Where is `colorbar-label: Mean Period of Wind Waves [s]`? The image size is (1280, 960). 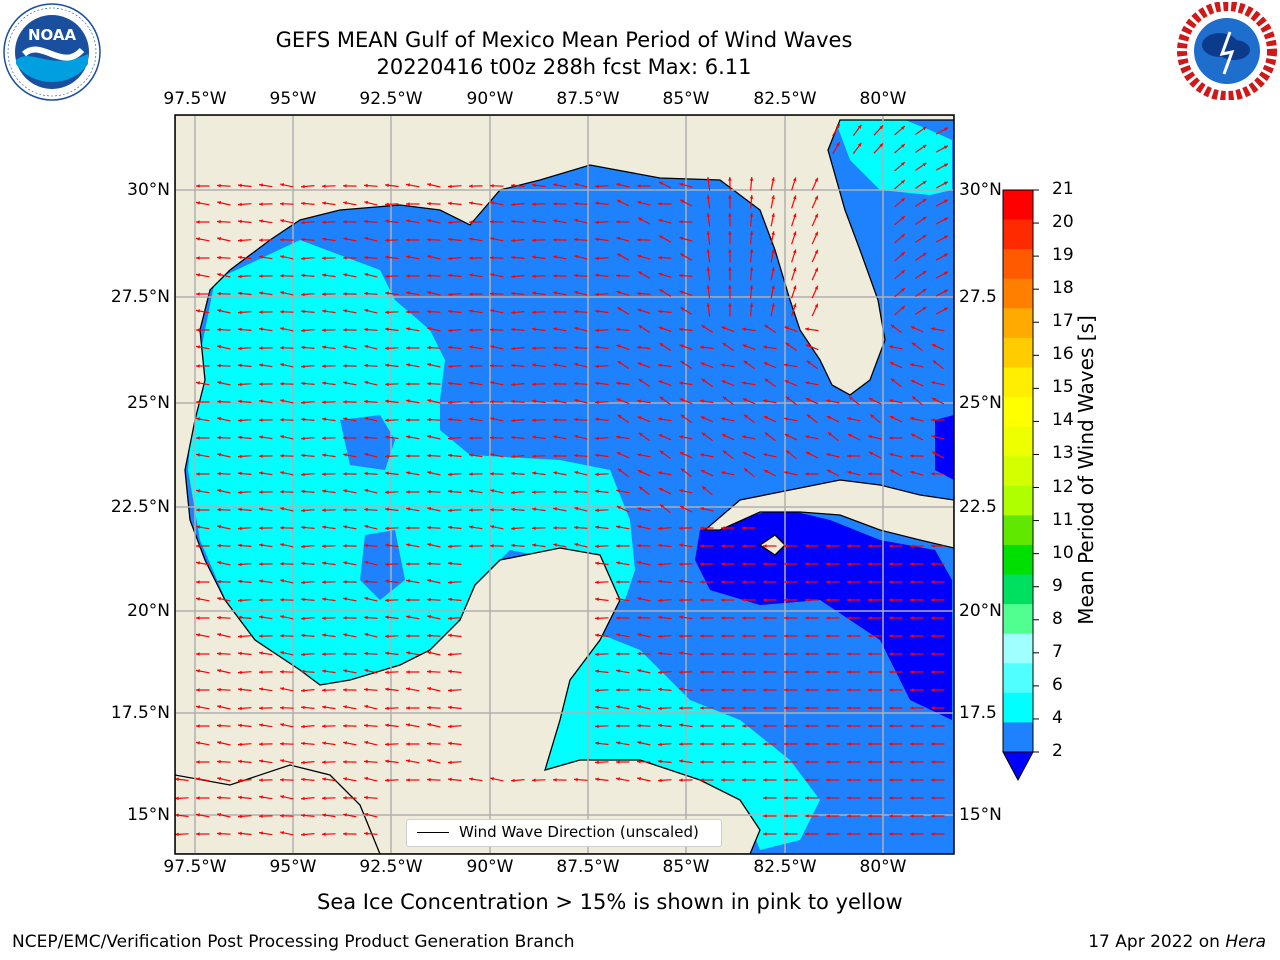
colorbar-label: Mean Period of Wind Waves [s] is located at coordinates (1086, 470).